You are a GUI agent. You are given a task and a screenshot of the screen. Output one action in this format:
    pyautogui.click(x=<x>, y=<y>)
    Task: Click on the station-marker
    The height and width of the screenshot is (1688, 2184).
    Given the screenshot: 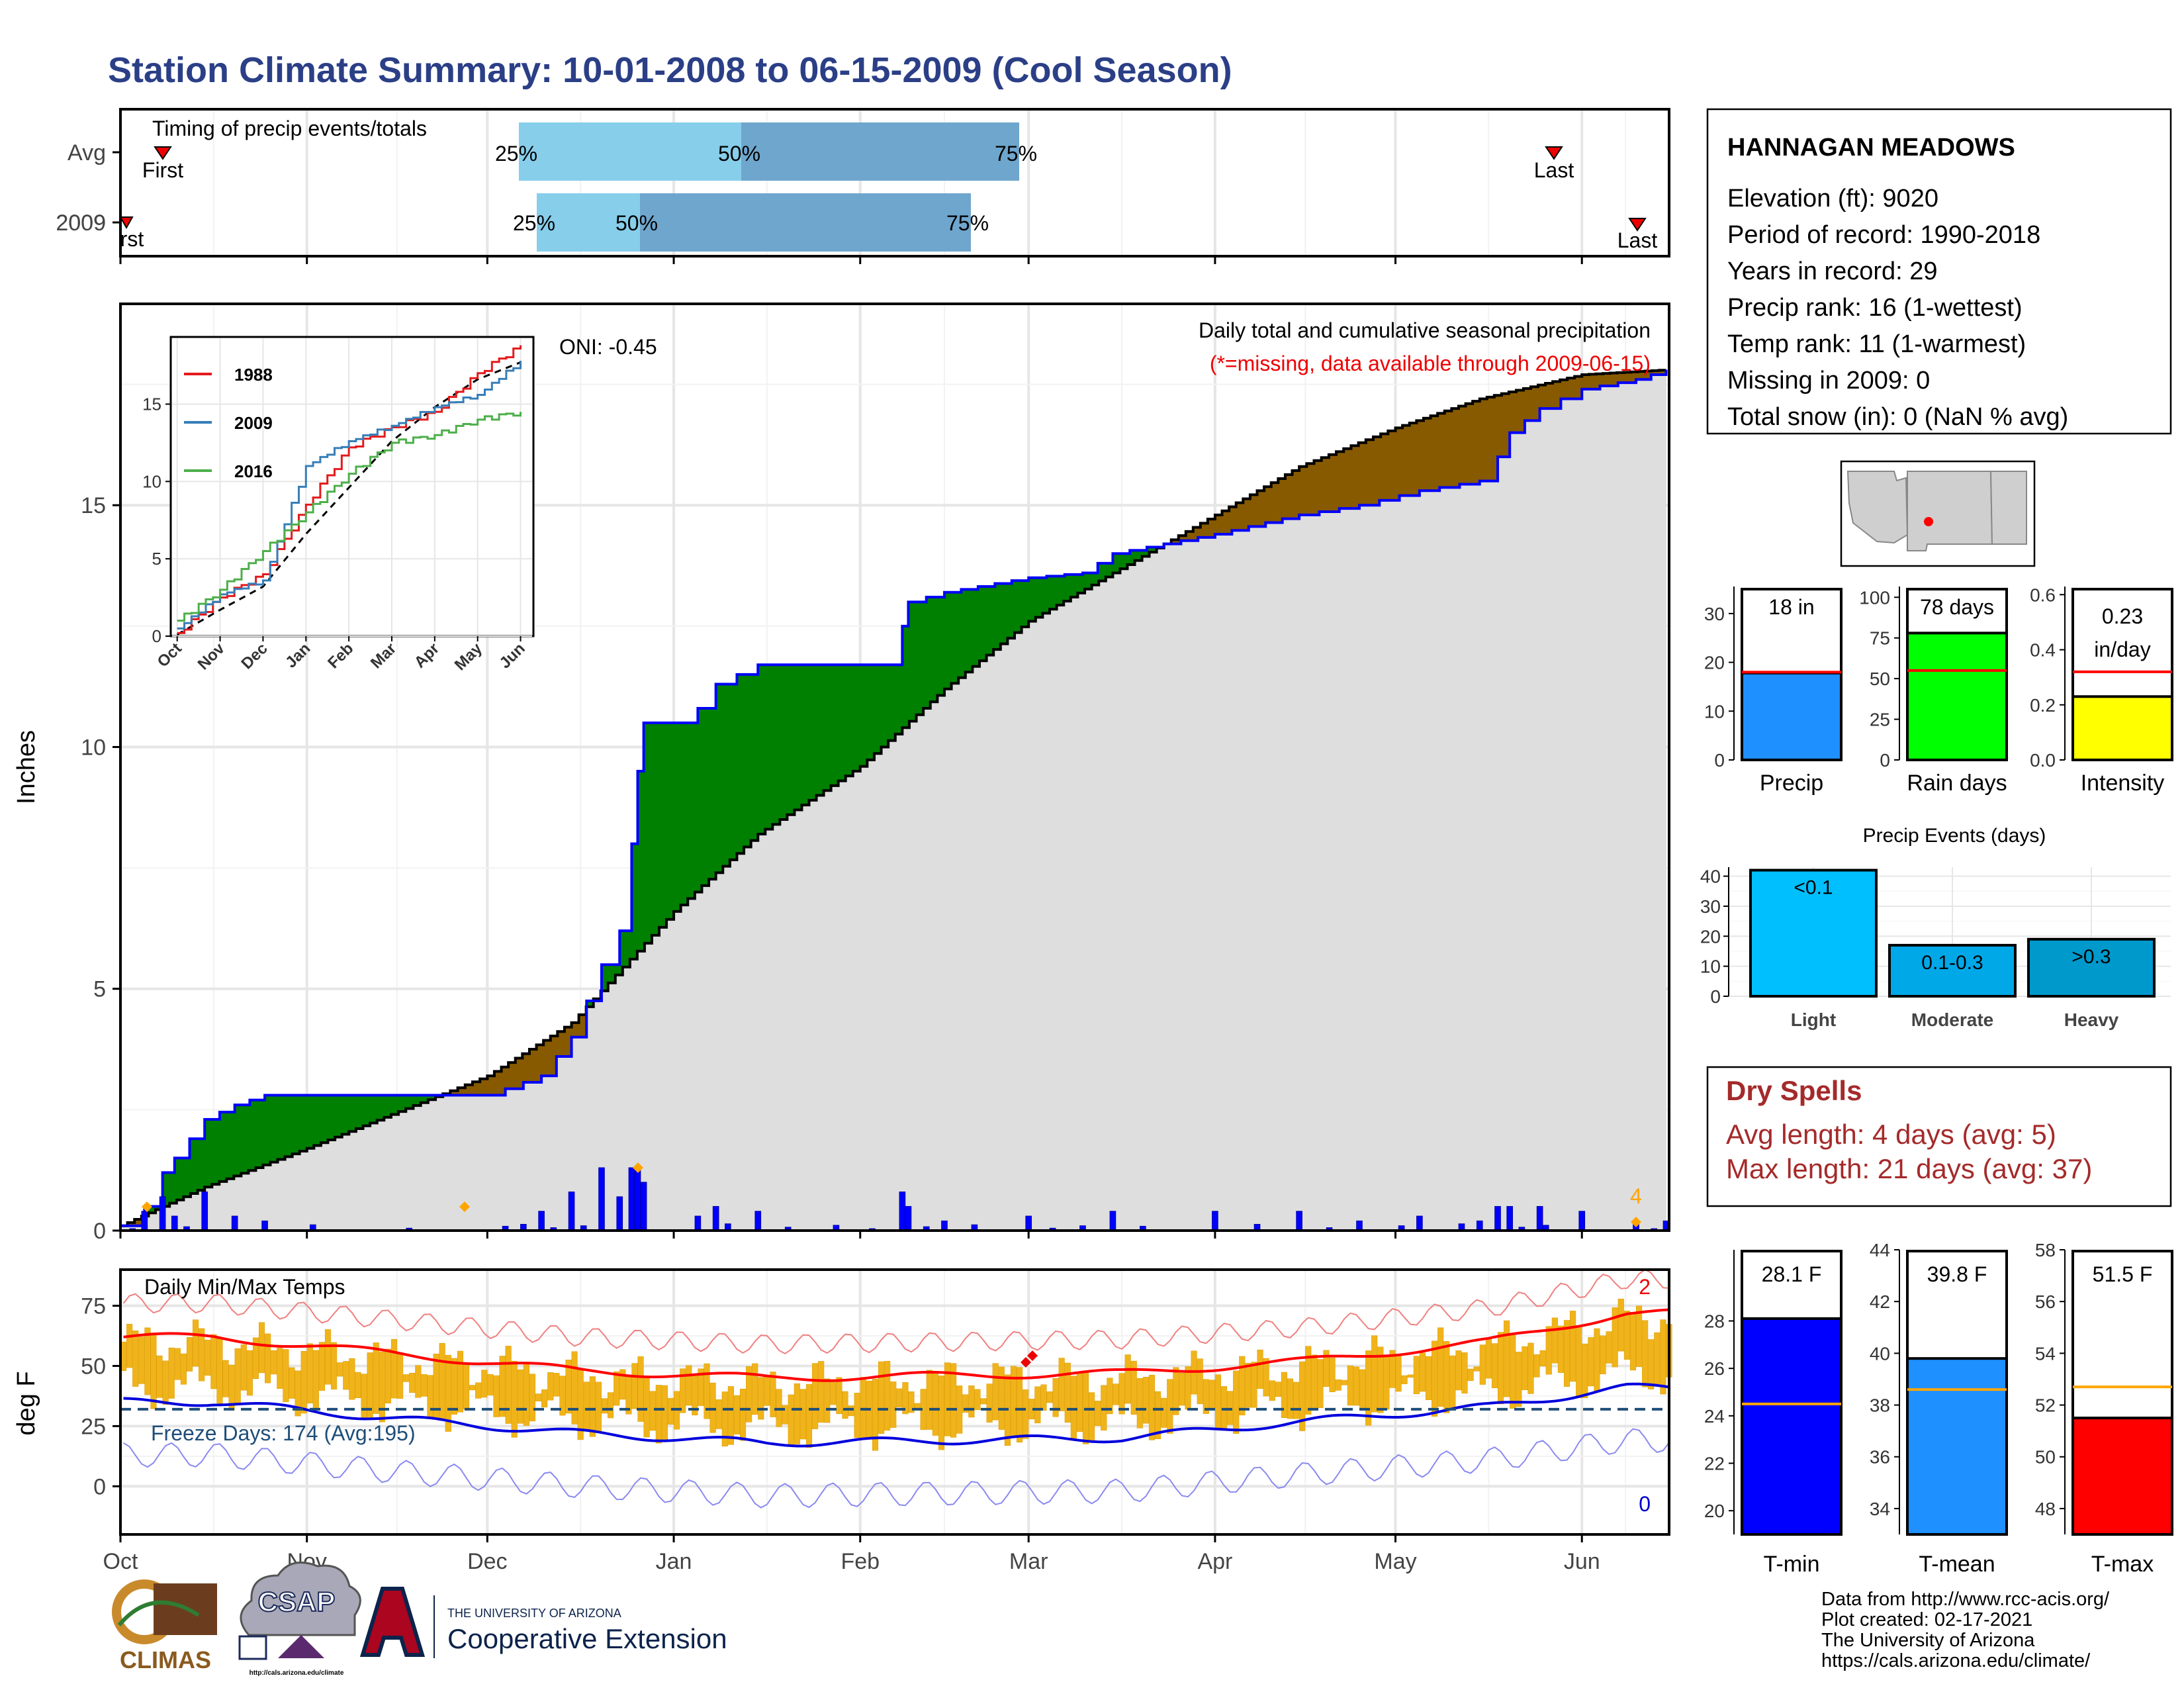 What is the action you would take?
    pyautogui.click(x=1928, y=521)
    